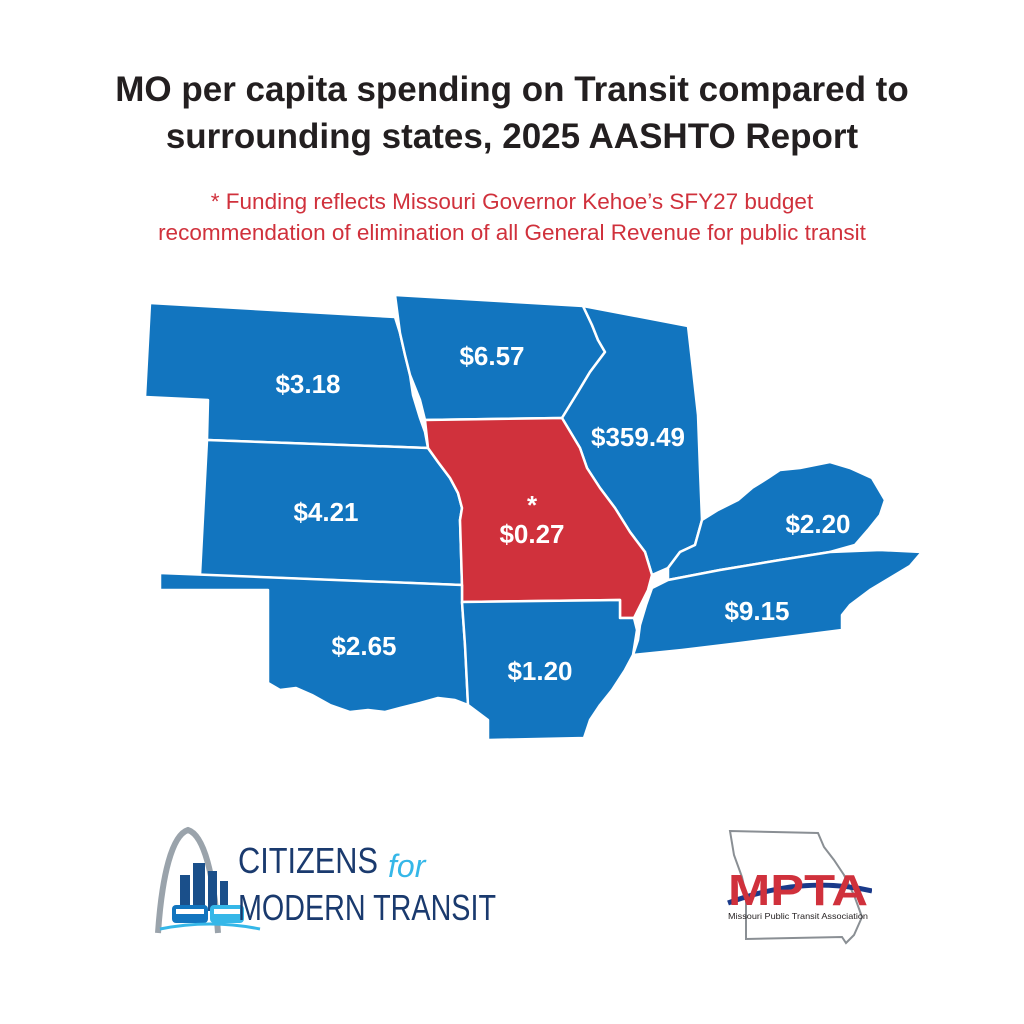 The width and height of the screenshot is (1024, 1024). I want to click on state-kansas: $4.21, so click(331, 512).